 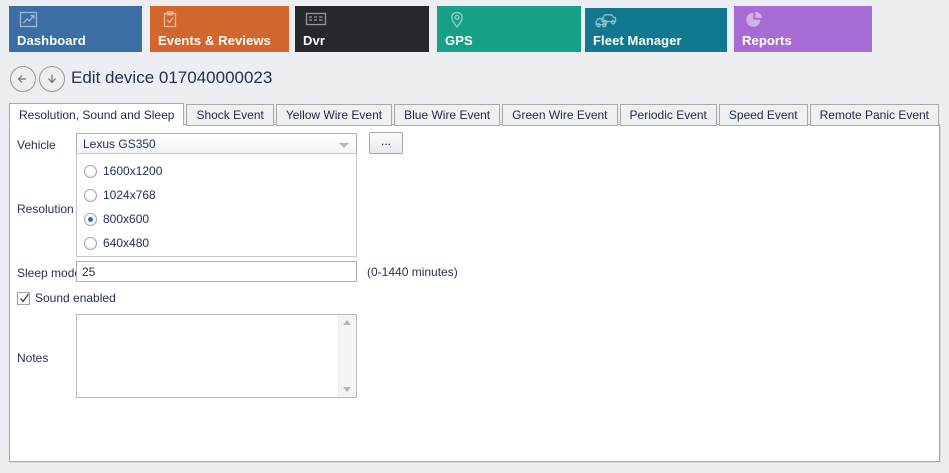 What do you see at coordinates (23, 298) in the screenshot?
I see `checkbox-box` at bounding box center [23, 298].